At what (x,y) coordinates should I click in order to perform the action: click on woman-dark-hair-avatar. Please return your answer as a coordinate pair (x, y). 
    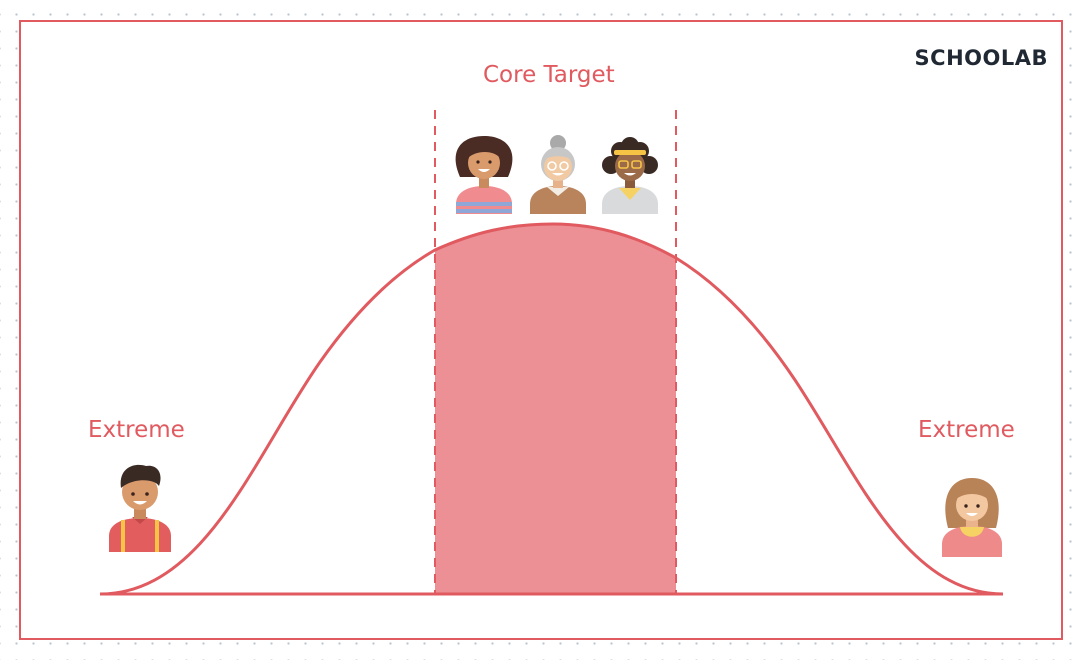
    Looking at the image, I should click on (484, 175).